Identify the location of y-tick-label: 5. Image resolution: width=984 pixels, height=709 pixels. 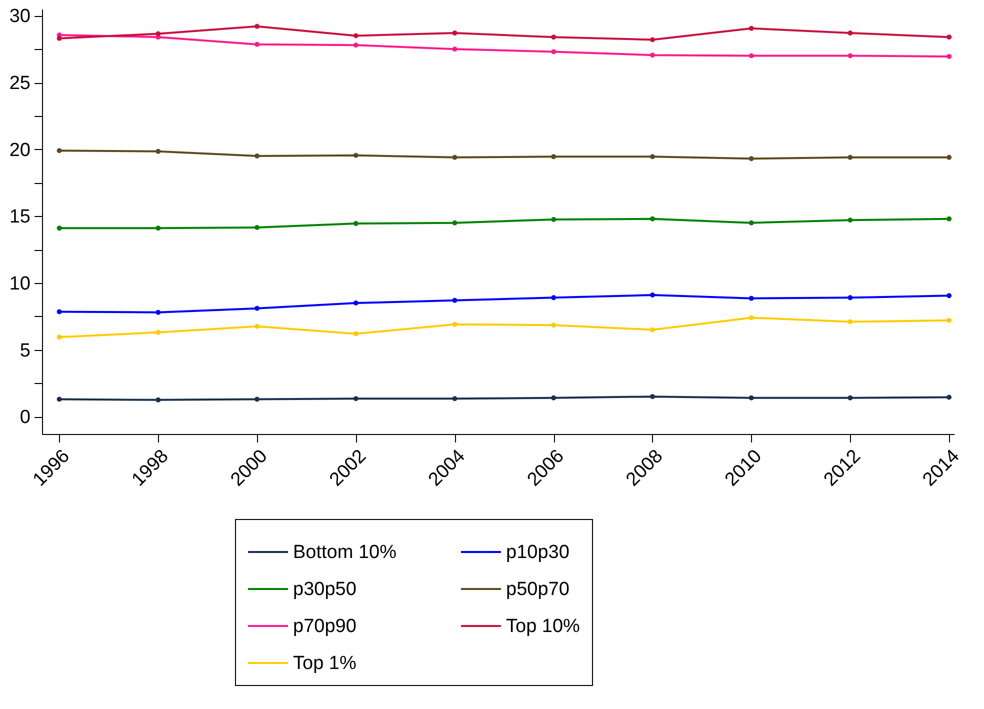
(25, 351).